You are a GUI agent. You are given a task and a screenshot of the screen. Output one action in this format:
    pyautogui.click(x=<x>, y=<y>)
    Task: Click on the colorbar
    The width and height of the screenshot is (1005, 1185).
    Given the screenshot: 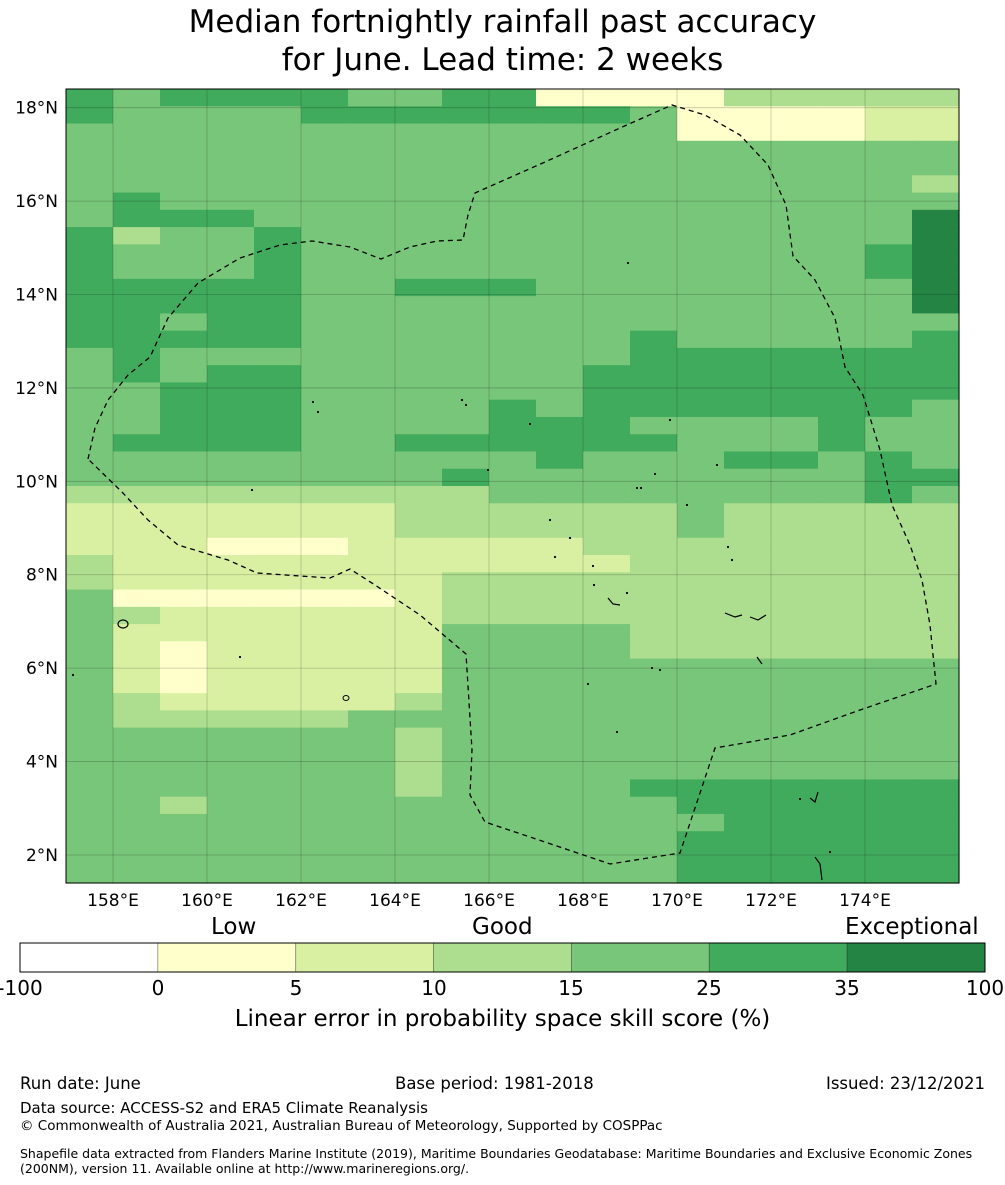 What is the action you would take?
    pyautogui.click(x=502, y=957)
    